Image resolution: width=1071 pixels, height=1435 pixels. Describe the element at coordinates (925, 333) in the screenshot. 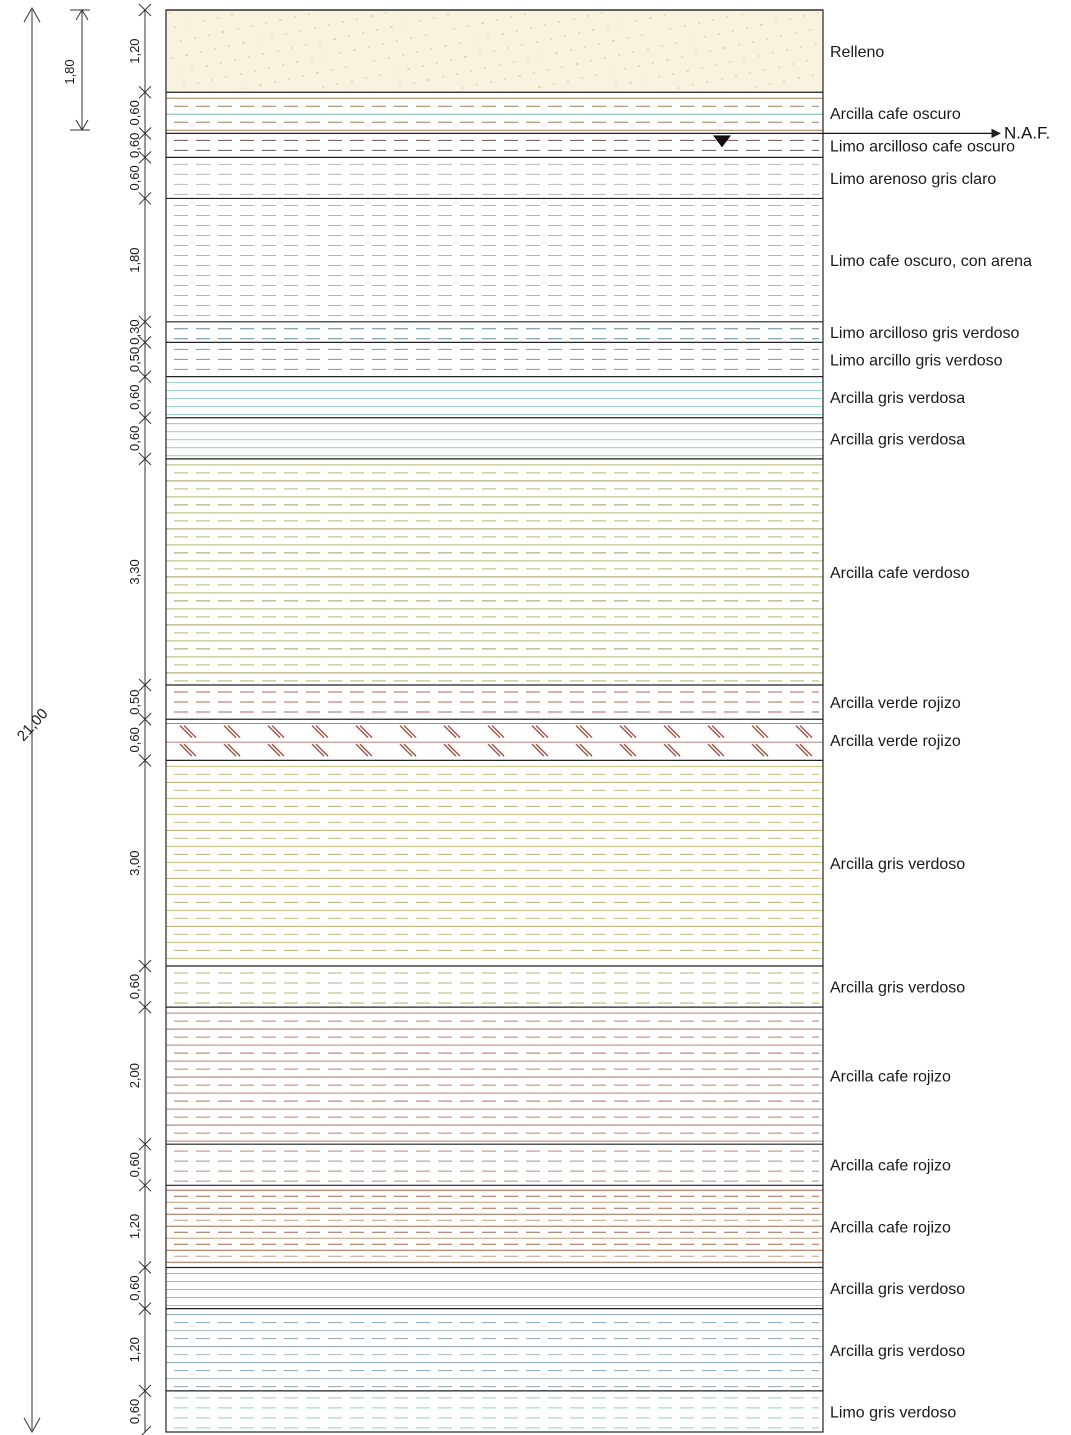

I see `layer-name-label: Limo arcilloso gris verdoso` at that location.